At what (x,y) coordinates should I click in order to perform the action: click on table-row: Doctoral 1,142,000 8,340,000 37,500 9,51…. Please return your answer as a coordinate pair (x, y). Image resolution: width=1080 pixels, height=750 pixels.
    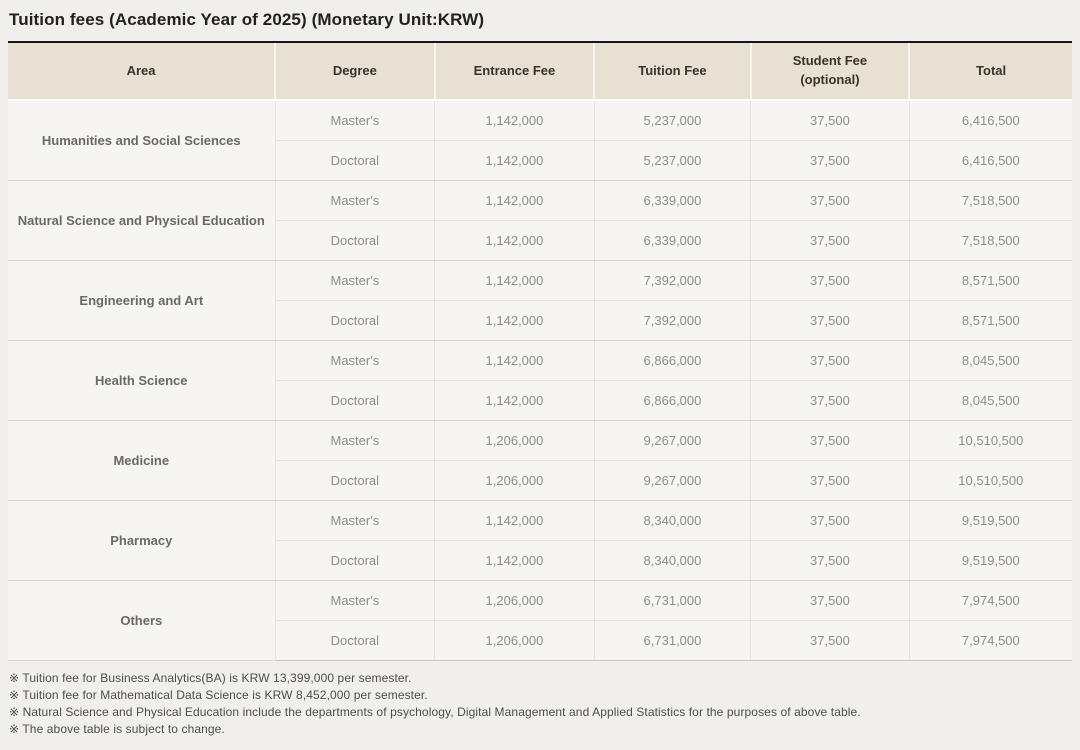
    Looking at the image, I should click on (540, 560).